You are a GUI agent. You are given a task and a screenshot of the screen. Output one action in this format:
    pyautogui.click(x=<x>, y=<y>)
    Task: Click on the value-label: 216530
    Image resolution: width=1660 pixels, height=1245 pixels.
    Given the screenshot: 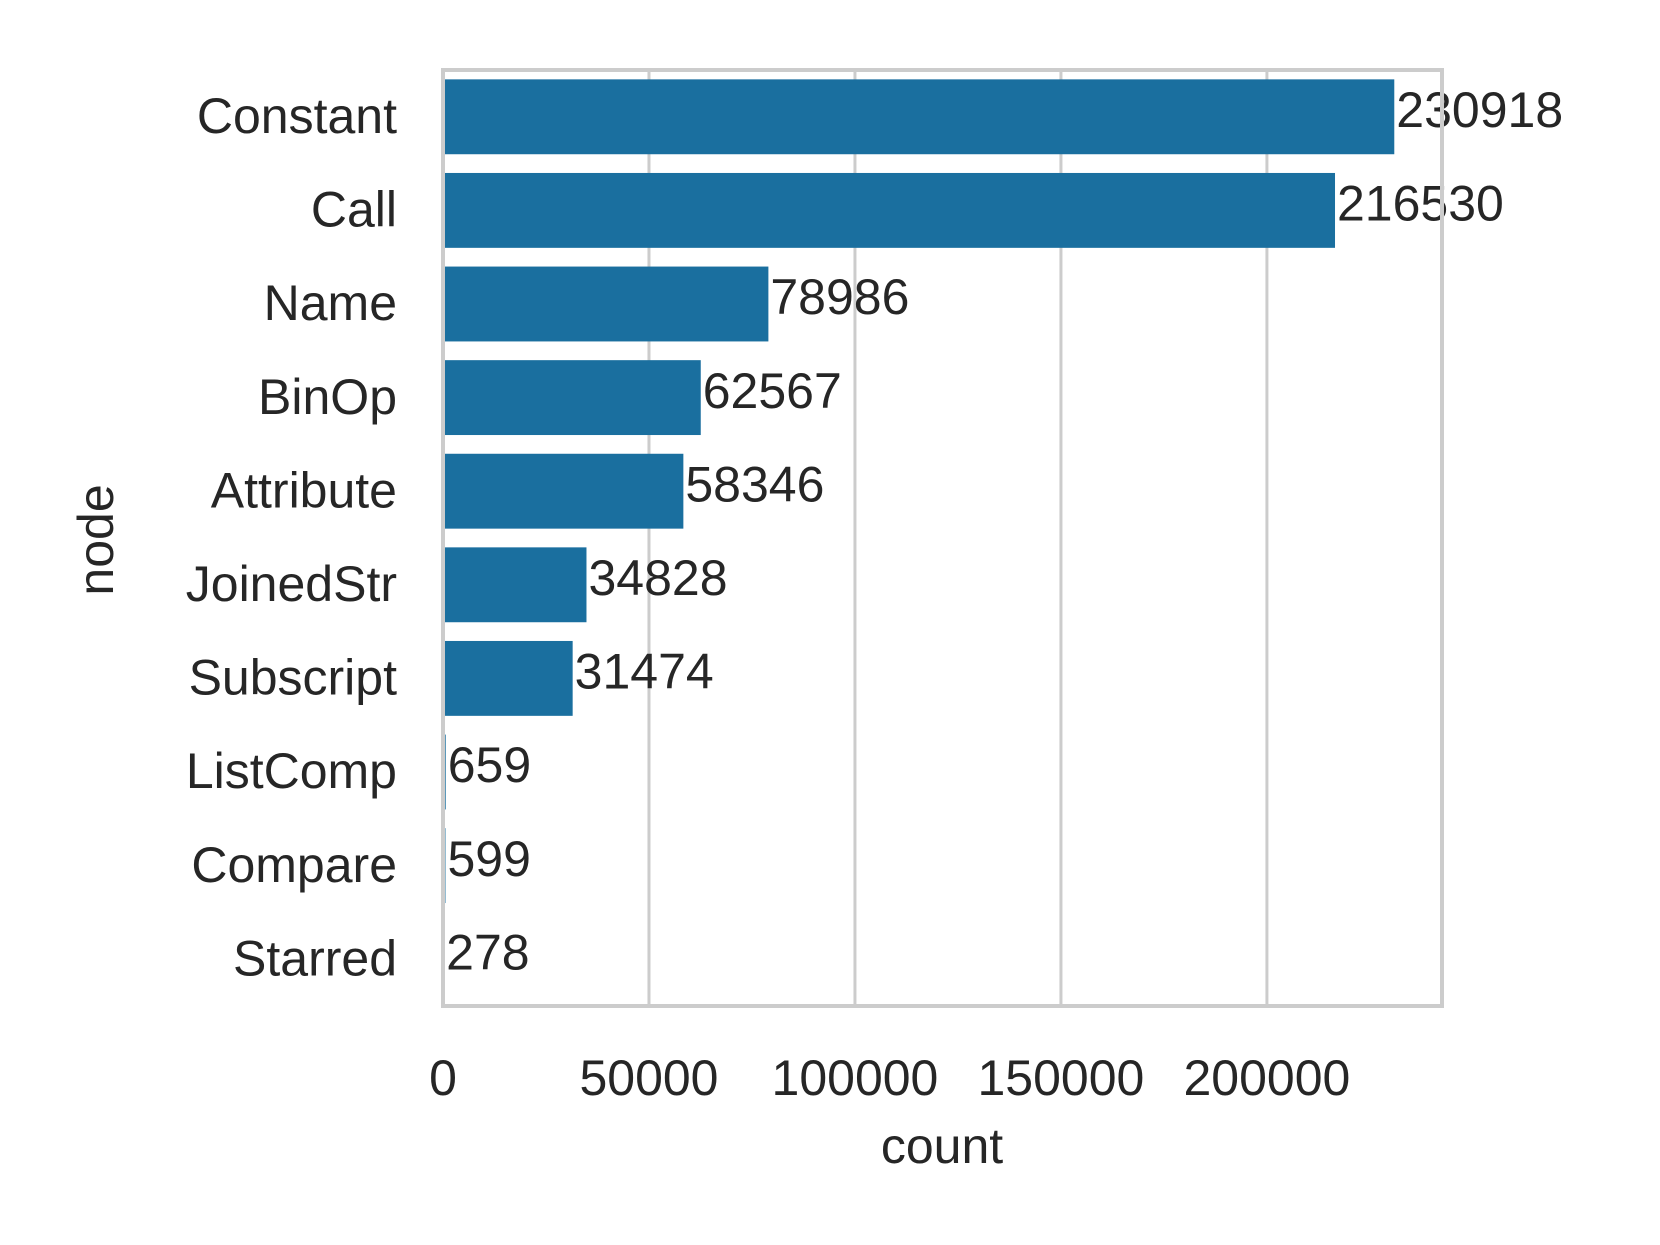 What is the action you would take?
    pyautogui.click(x=1420, y=204)
    